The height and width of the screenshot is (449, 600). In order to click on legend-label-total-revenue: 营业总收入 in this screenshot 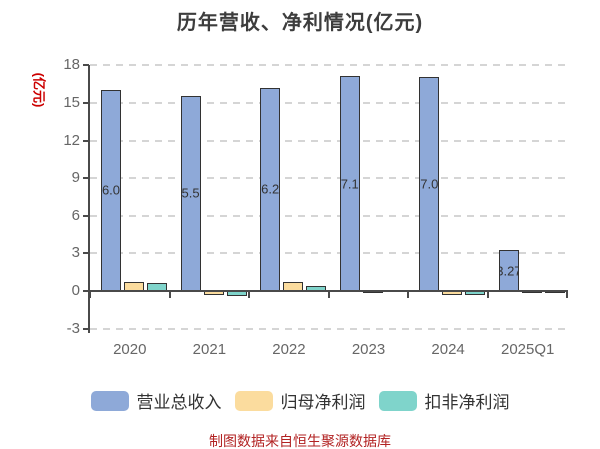, I will do `click(179, 402)`.